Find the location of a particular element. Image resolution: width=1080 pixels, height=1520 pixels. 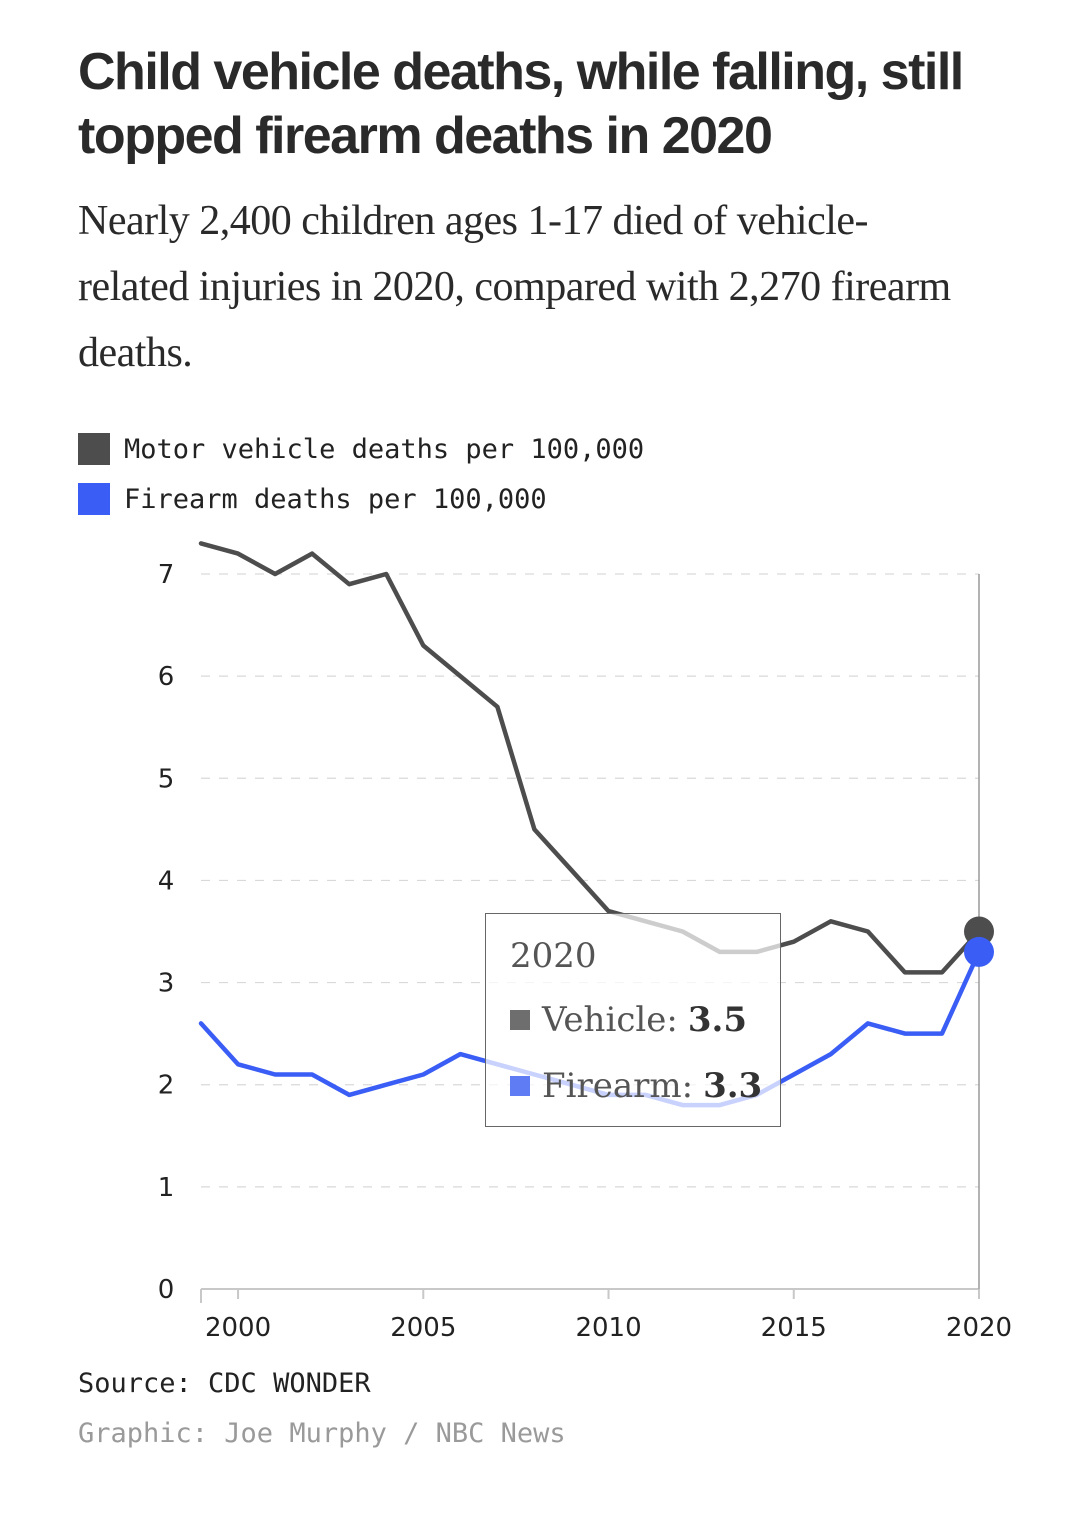

tooltip-row-firearm: Firearm: 3.3 is located at coordinates (636, 1086).